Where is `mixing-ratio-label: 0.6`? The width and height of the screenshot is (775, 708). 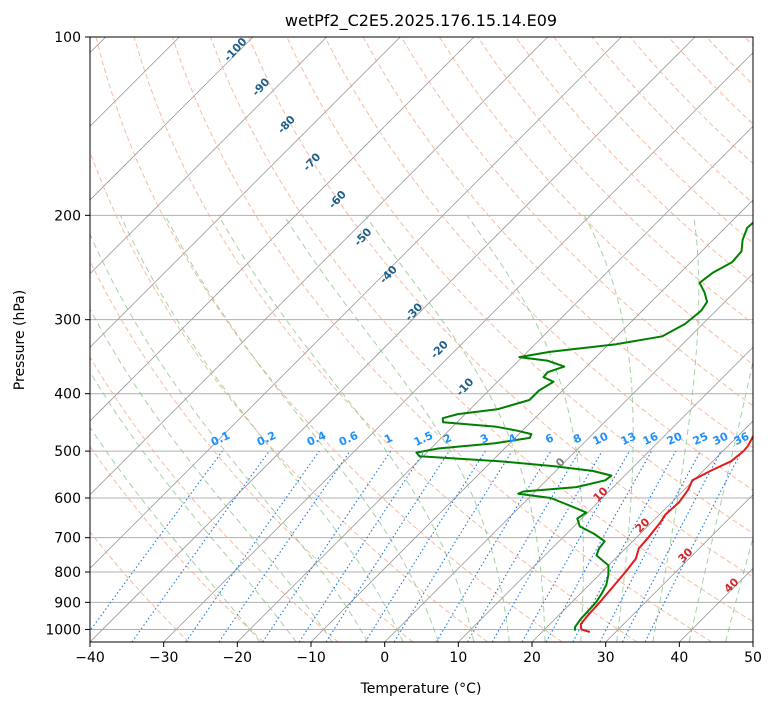 mixing-ratio-label: 0.6 is located at coordinates (348, 439).